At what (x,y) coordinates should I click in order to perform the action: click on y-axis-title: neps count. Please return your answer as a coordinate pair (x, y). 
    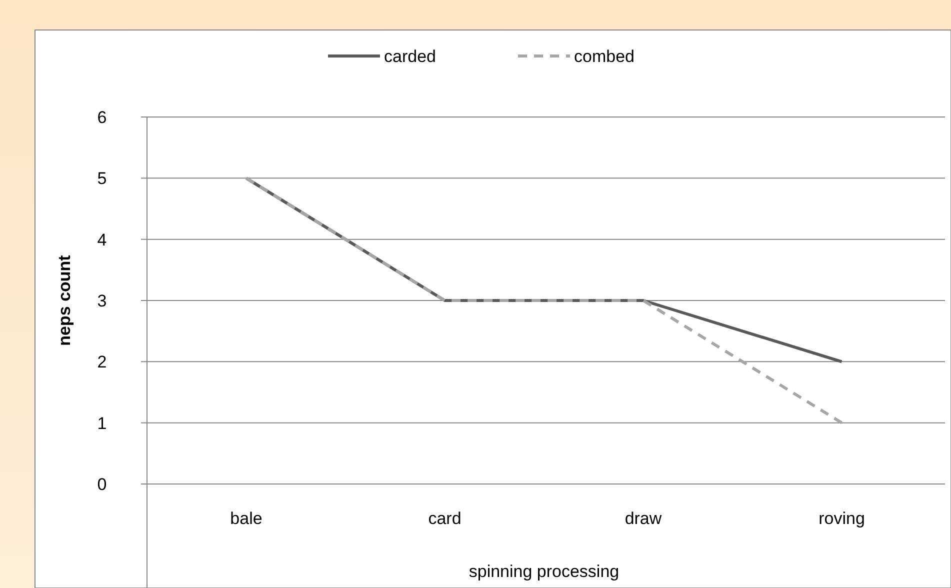
    Looking at the image, I should click on (64, 300).